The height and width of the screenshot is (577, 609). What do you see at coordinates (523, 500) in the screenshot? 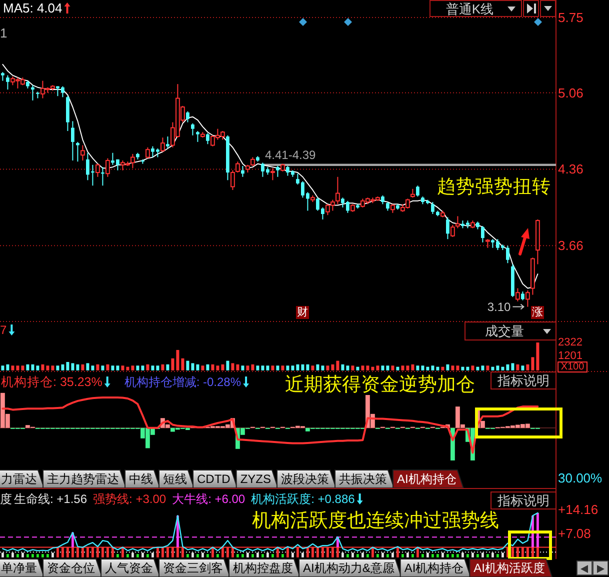
I see `annotation: 指标说明` at bounding box center [523, 500].